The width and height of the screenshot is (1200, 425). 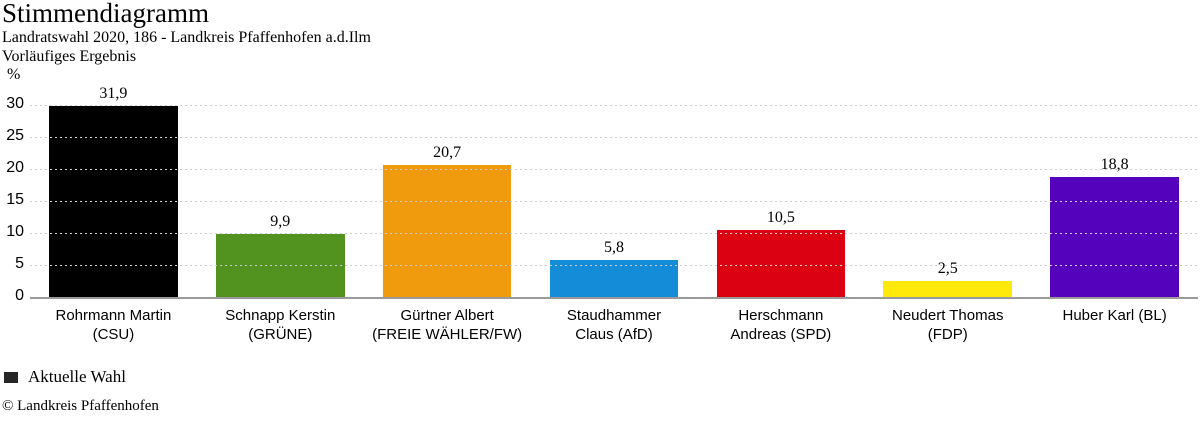 What do you see at coordinates (77, 376) in the screenshot?
I see `legend-label: Aktuelle Wahl` at bounding box center [77, 376].